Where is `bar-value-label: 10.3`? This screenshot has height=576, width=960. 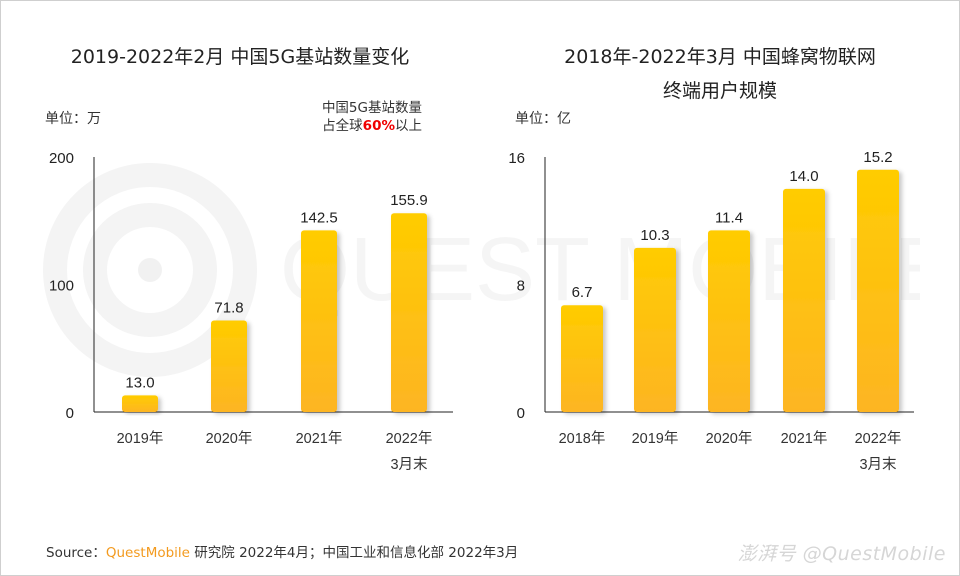 bar-value-label: 10.3 is located at coordinates (654, 235).